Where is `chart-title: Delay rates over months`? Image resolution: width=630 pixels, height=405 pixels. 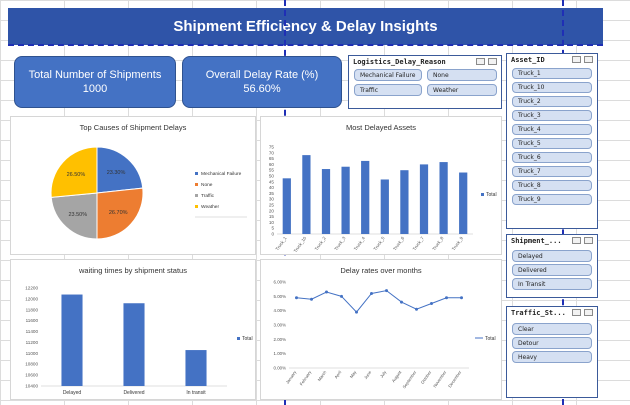 chart-title: Delay rates over months is located at coordinates (381, 270).